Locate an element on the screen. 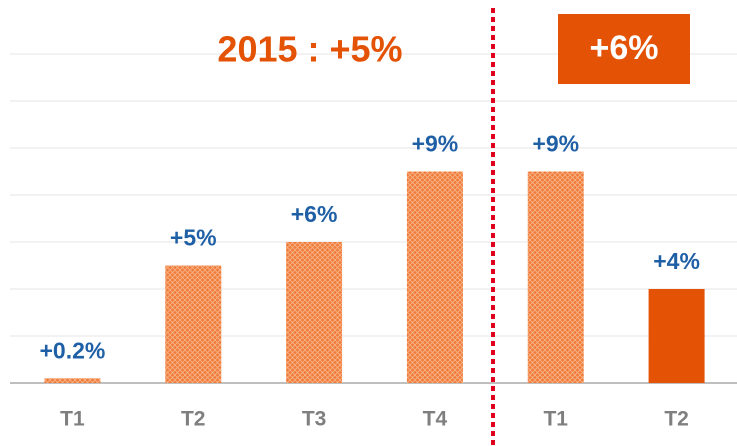 The image size is (737, 446). value-label: +6% is located at coordinates (314, 214).